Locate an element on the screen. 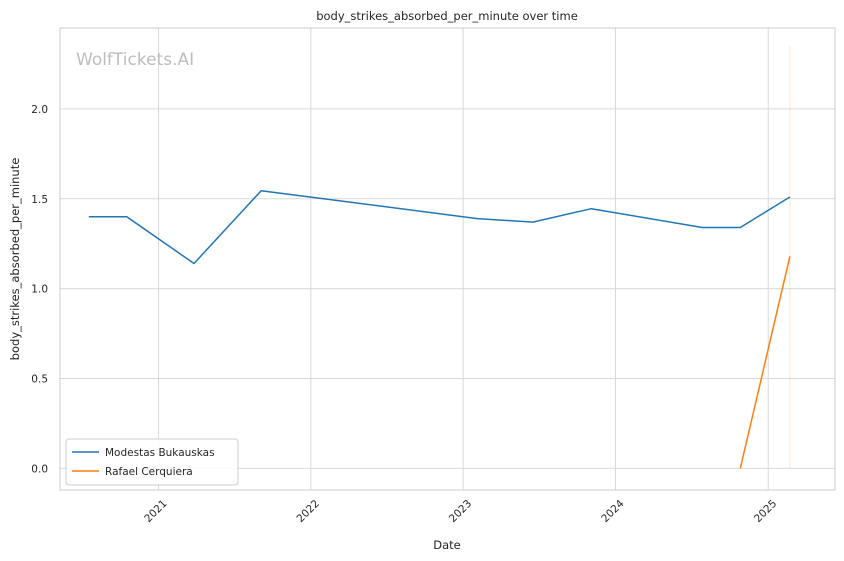 This screenshot has width=844, height=561. watermark: WolfTickets.AI is located at coordinates (135, 60).